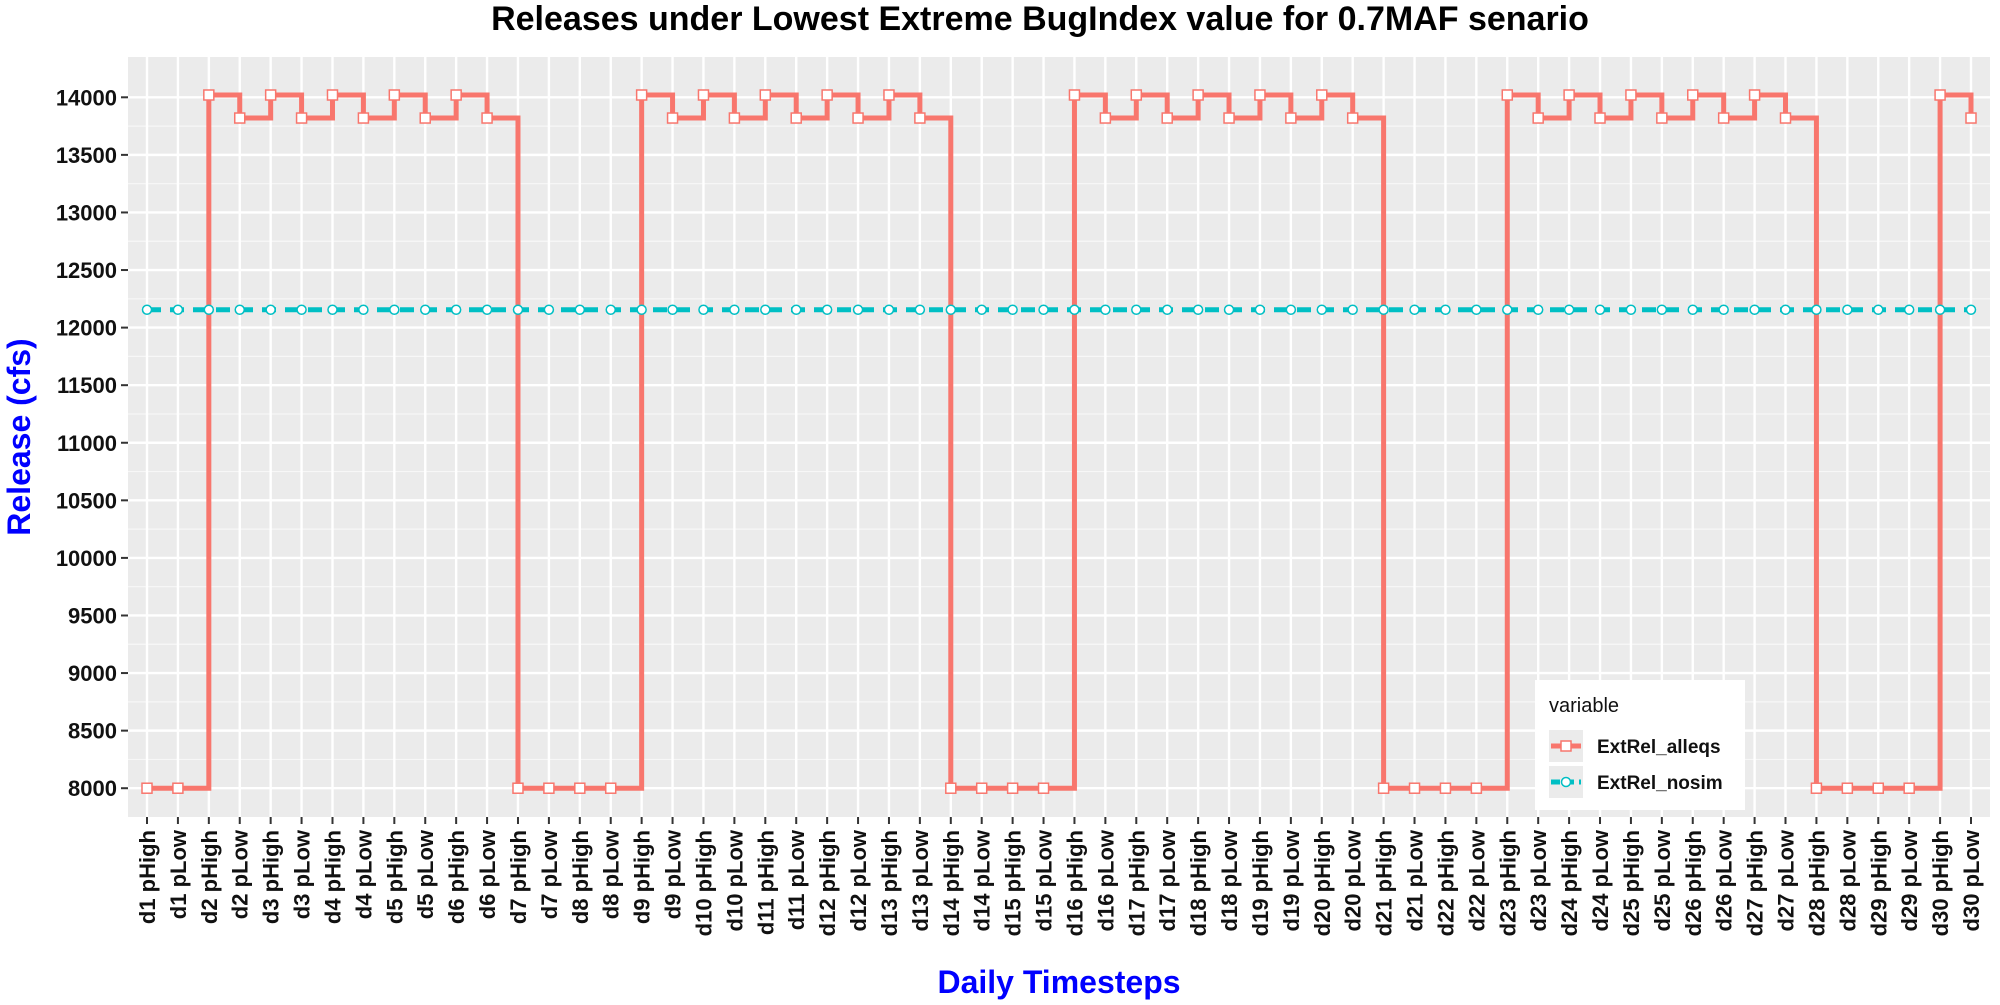 This screenshot has width=2000, height=1005. I want to click on x-axis-title: Daily Timesteps, so click(1058, 982).